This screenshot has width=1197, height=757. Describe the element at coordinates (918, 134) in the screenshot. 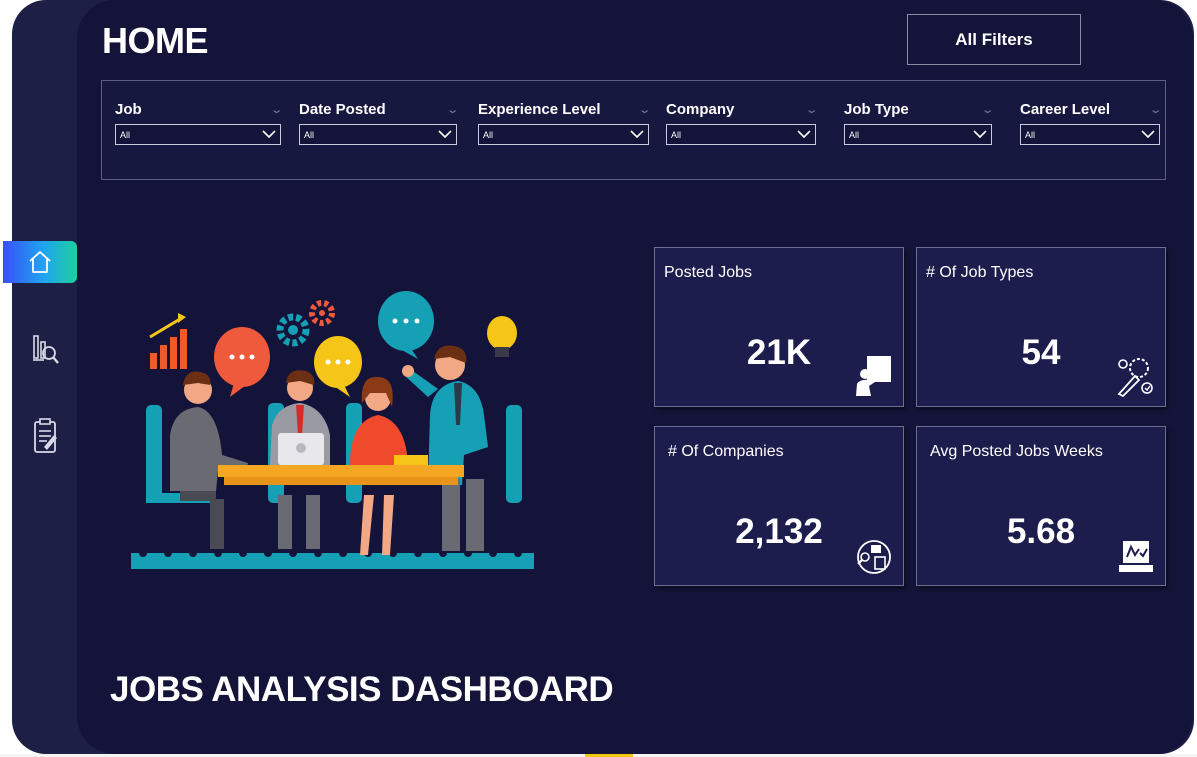

I see `job-type-dropdown: All` at that location.